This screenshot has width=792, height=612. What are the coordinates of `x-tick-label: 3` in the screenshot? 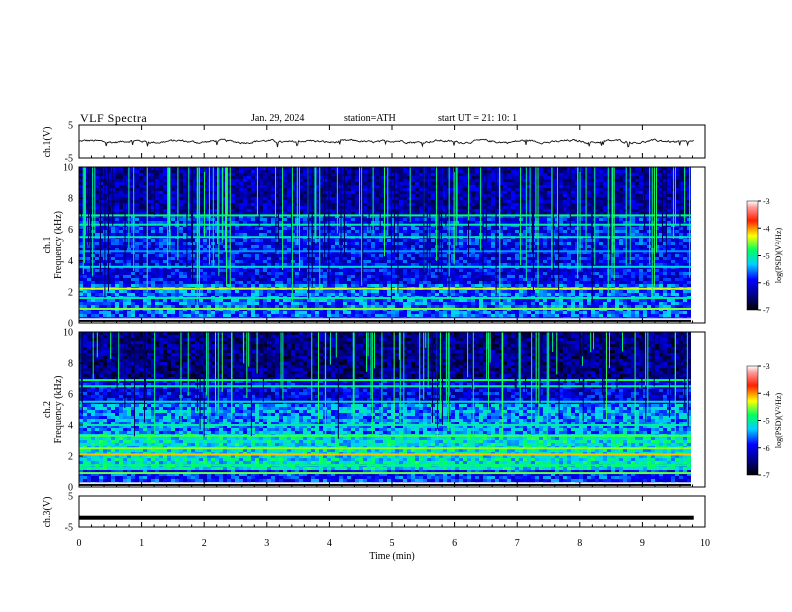 It's located at (266, 543).